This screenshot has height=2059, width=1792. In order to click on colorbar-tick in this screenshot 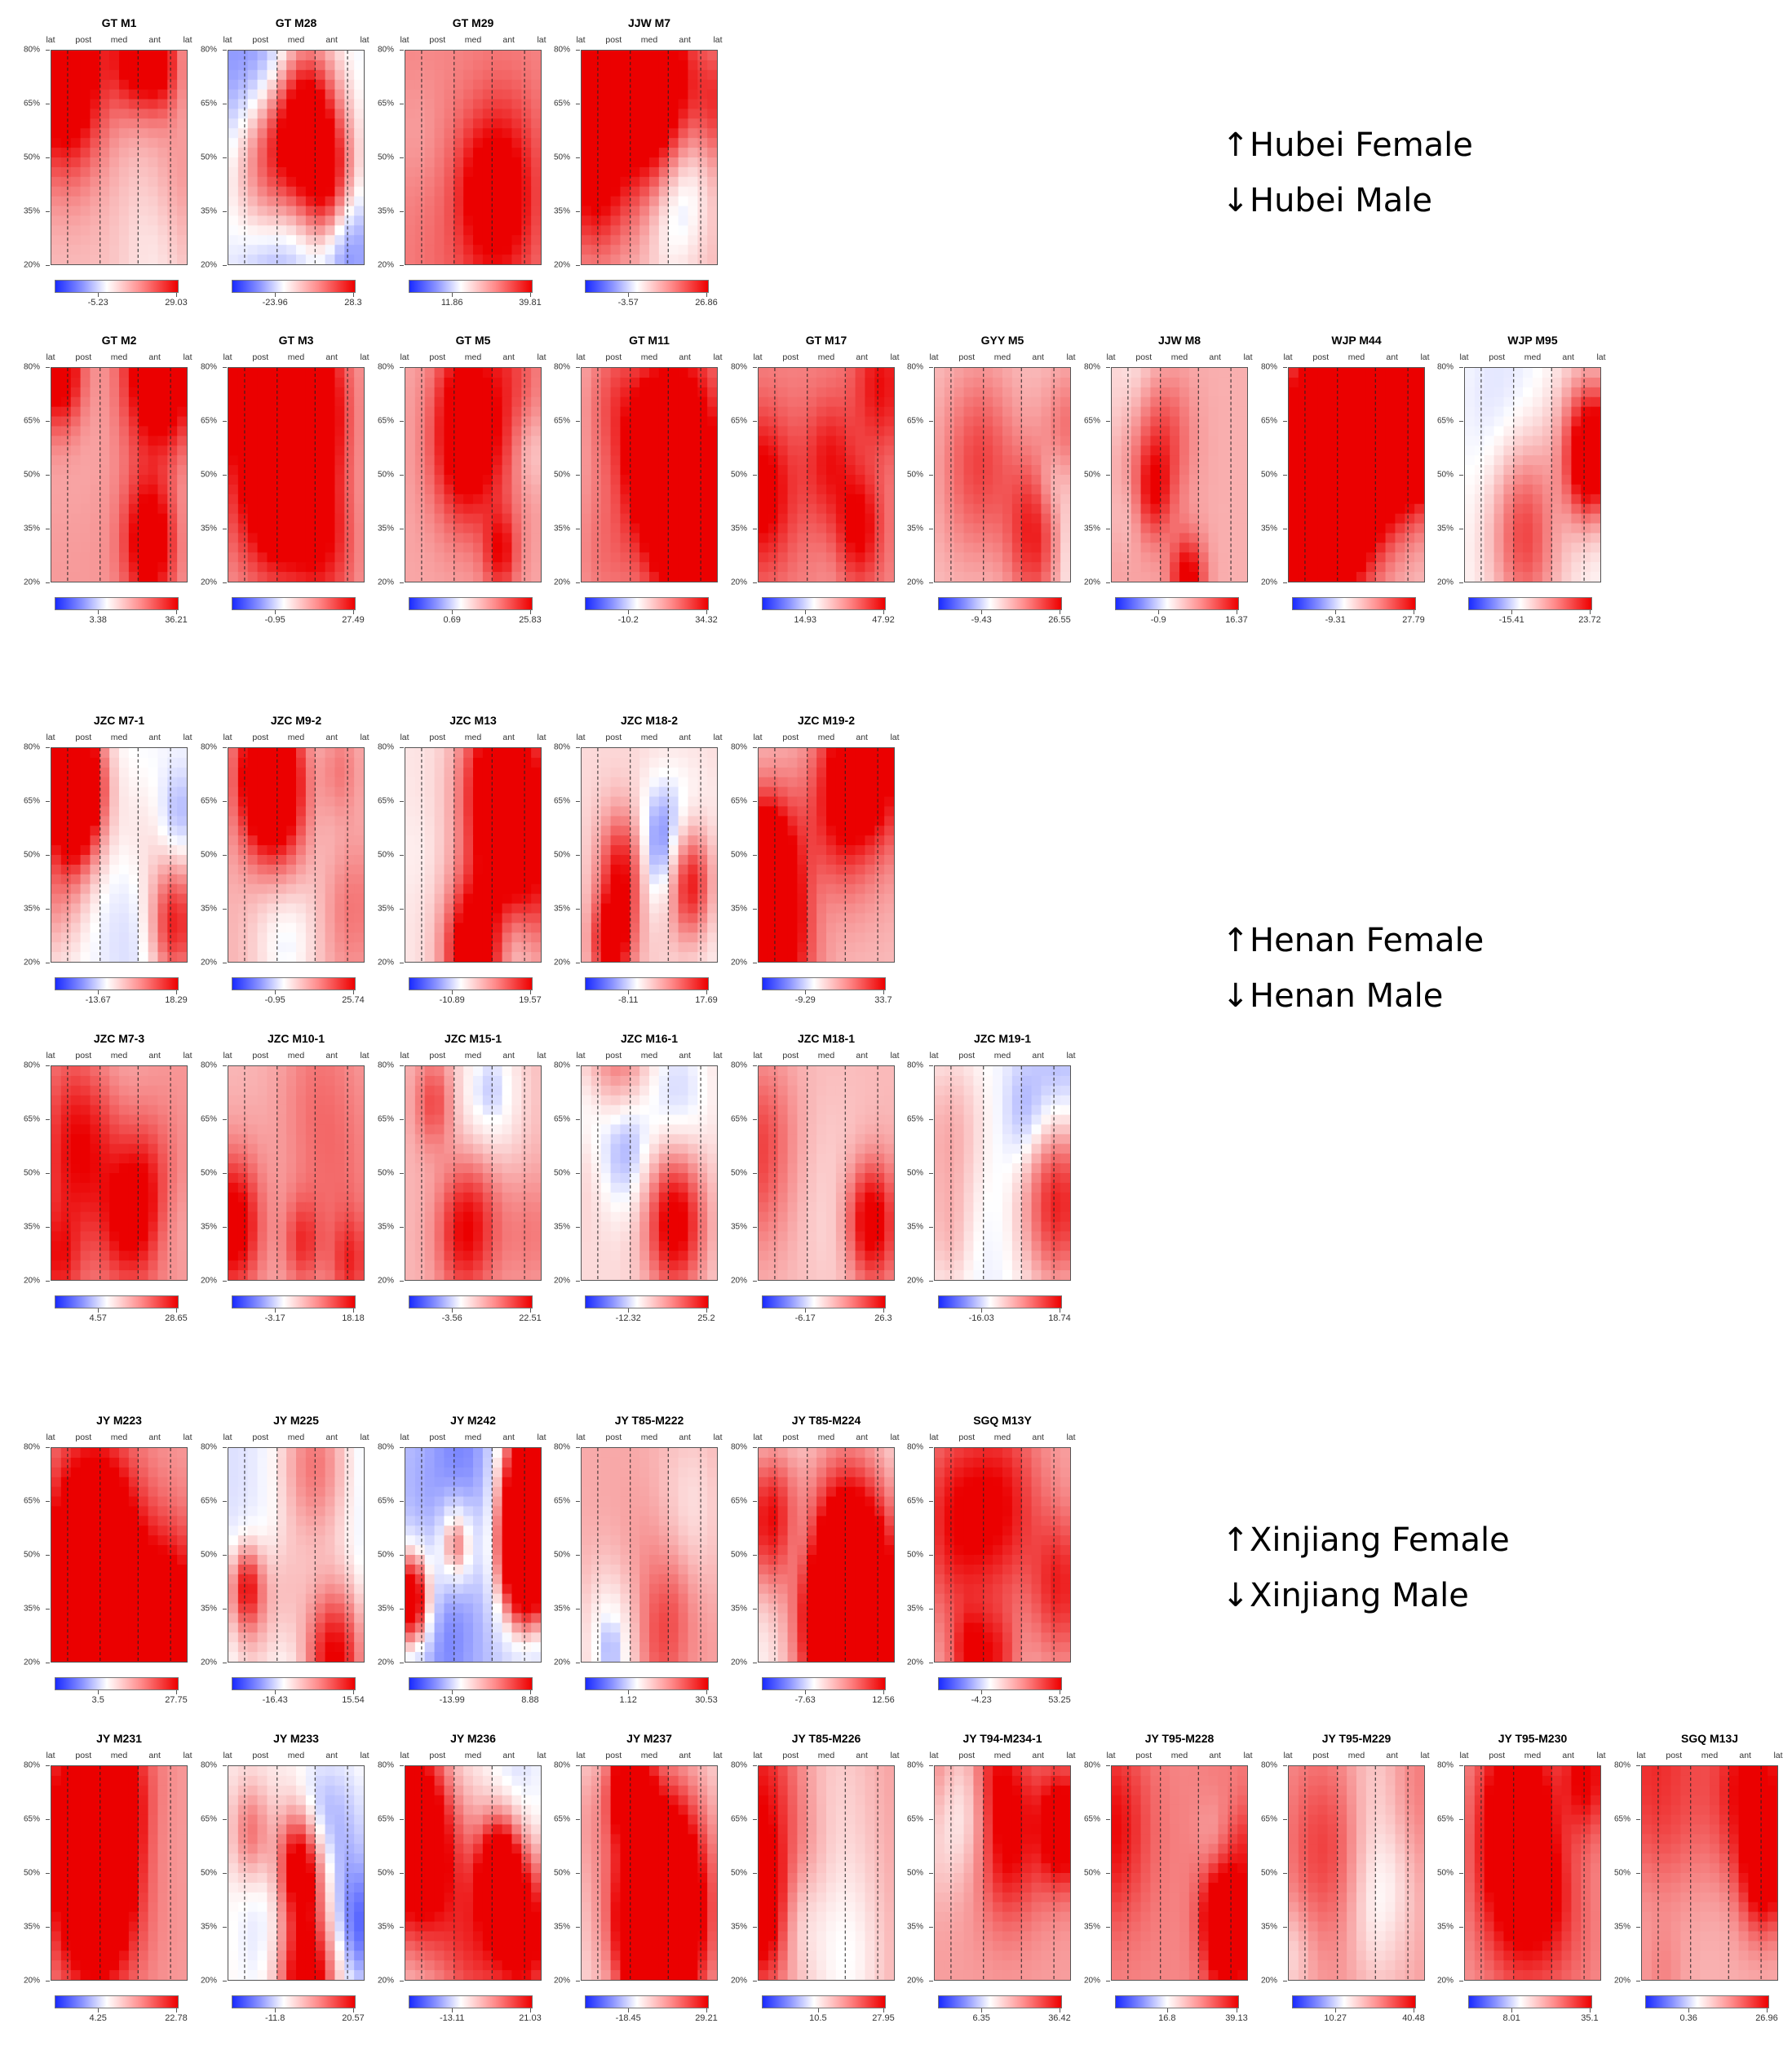, I will do `click(1590, 612)`.